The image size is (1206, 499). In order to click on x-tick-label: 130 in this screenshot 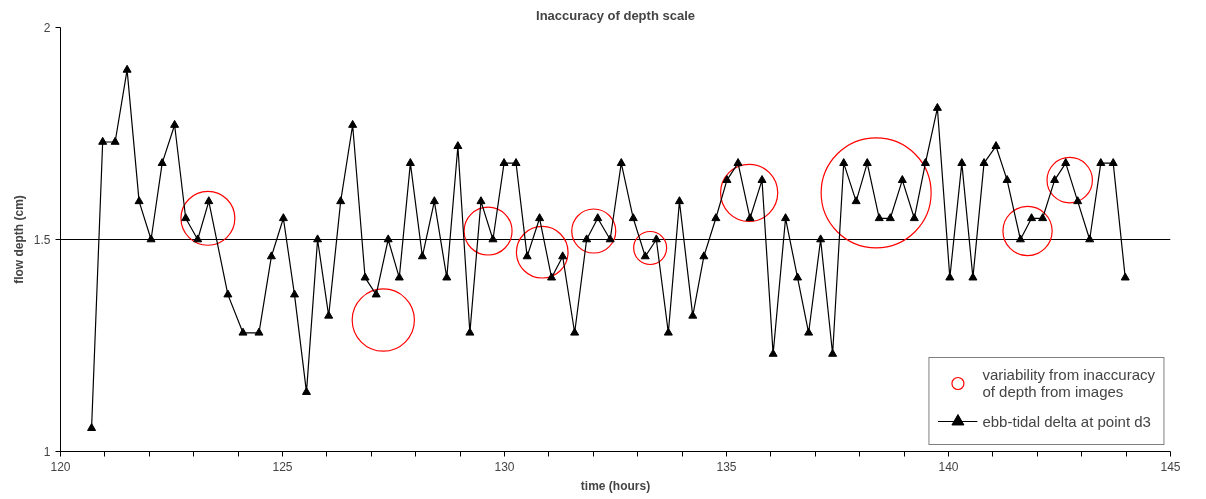, I will do `click(504, 466)`.